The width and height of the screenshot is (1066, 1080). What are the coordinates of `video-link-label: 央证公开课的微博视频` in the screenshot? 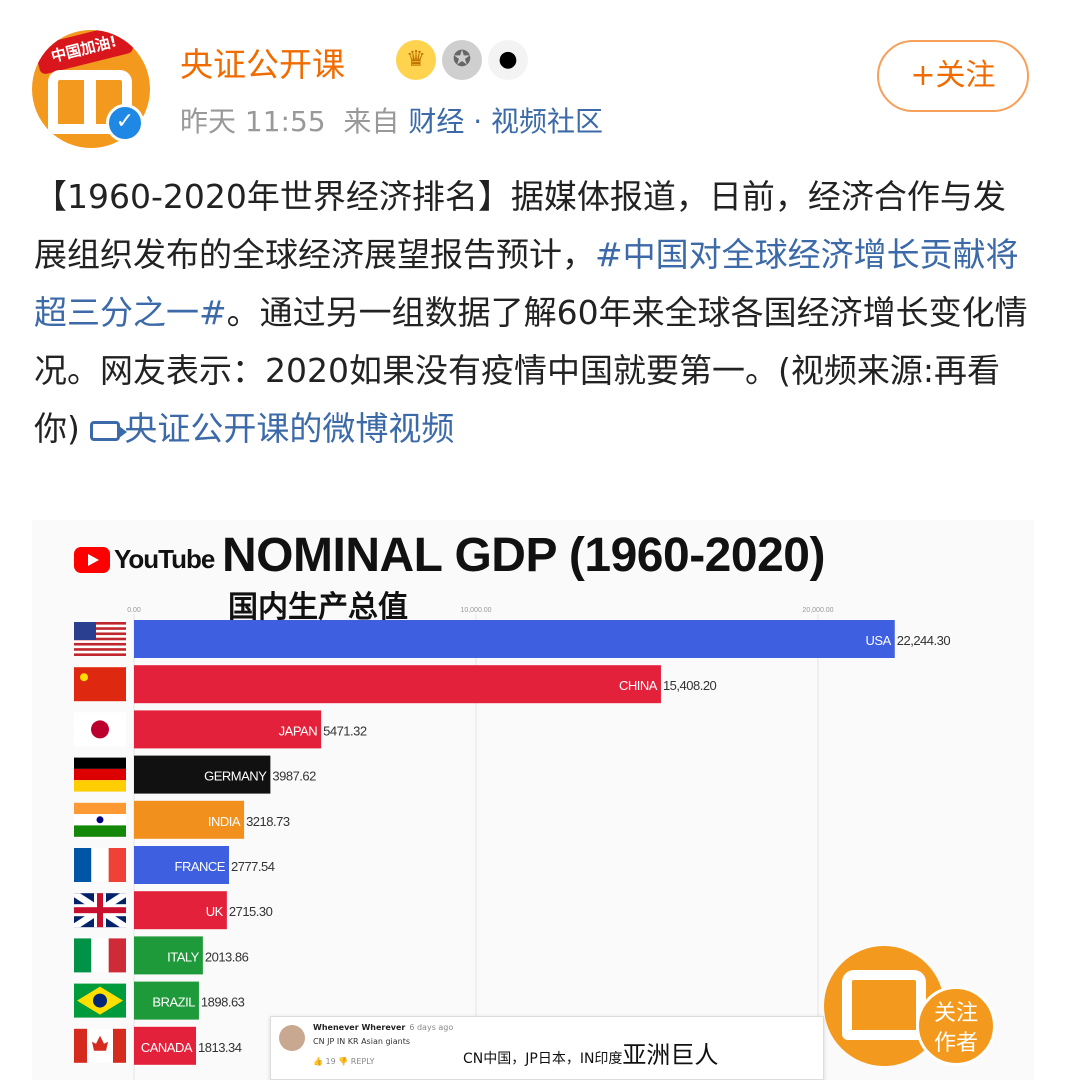 It's located at (289, 428).